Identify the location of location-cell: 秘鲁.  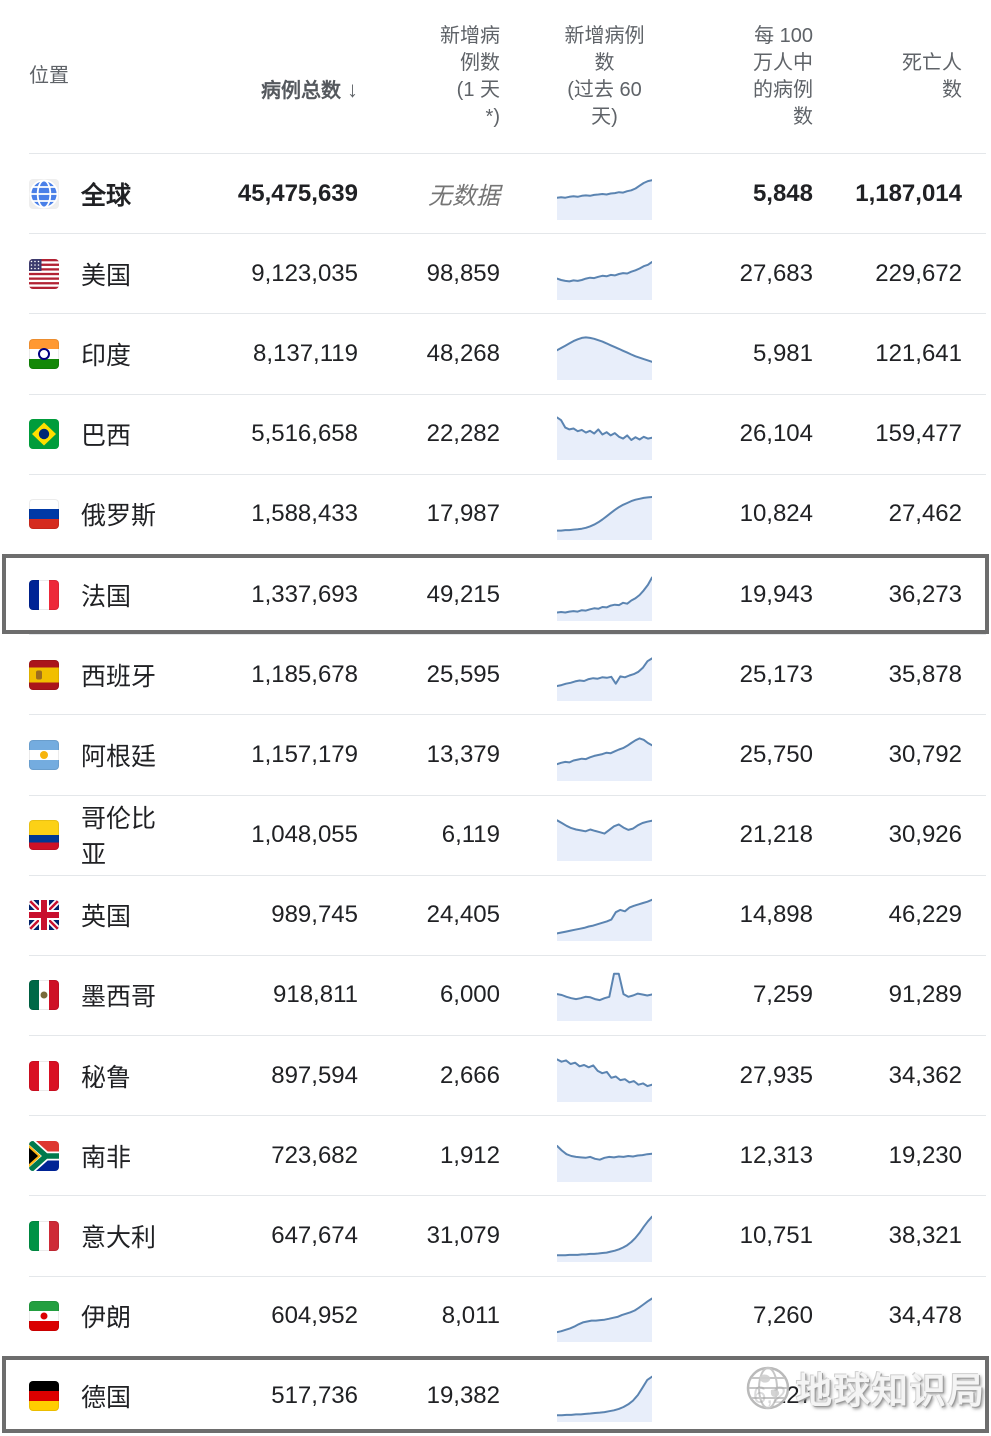
(104, 1076).